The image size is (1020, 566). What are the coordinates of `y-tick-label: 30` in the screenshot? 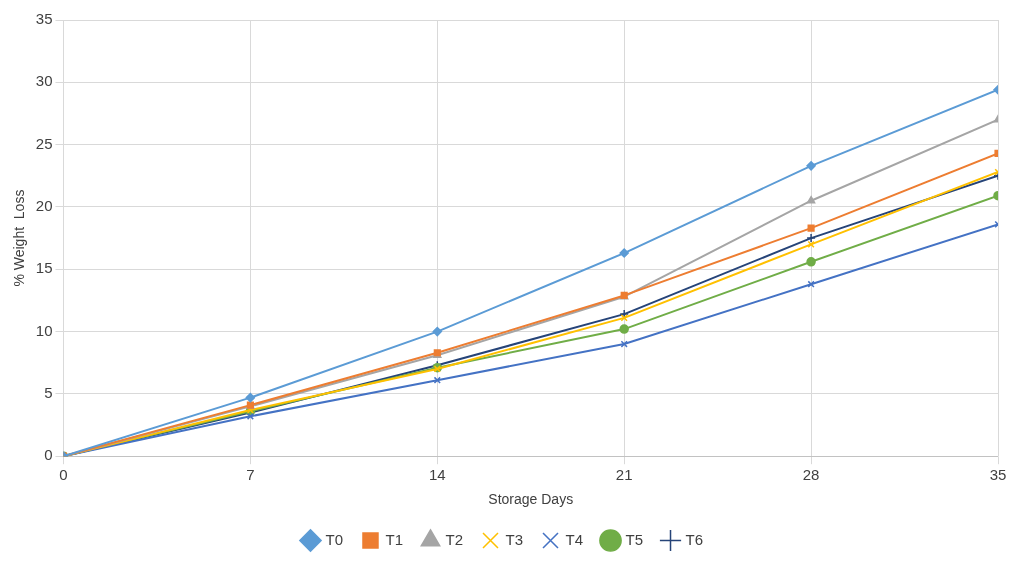 It's located at (44, 81).